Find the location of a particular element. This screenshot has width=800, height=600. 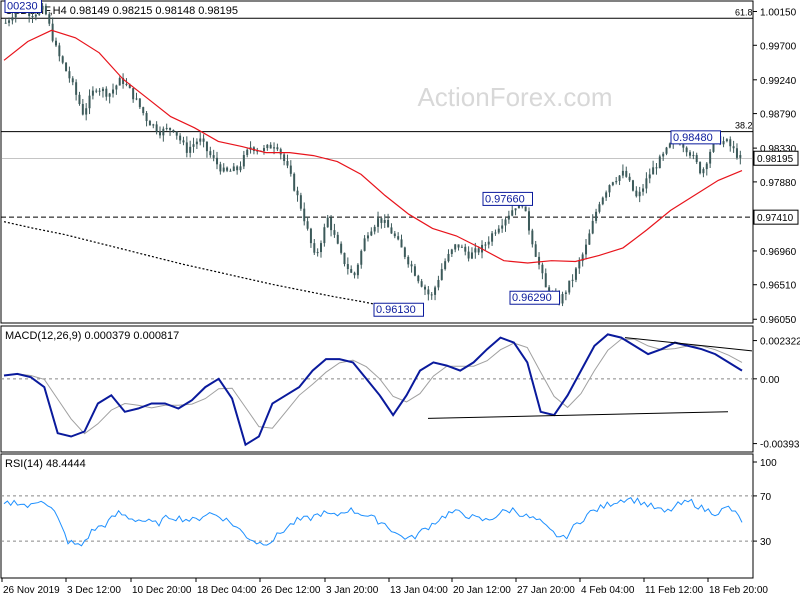

price-callout-label: 0.98480 is located at coordinates (693, 138).